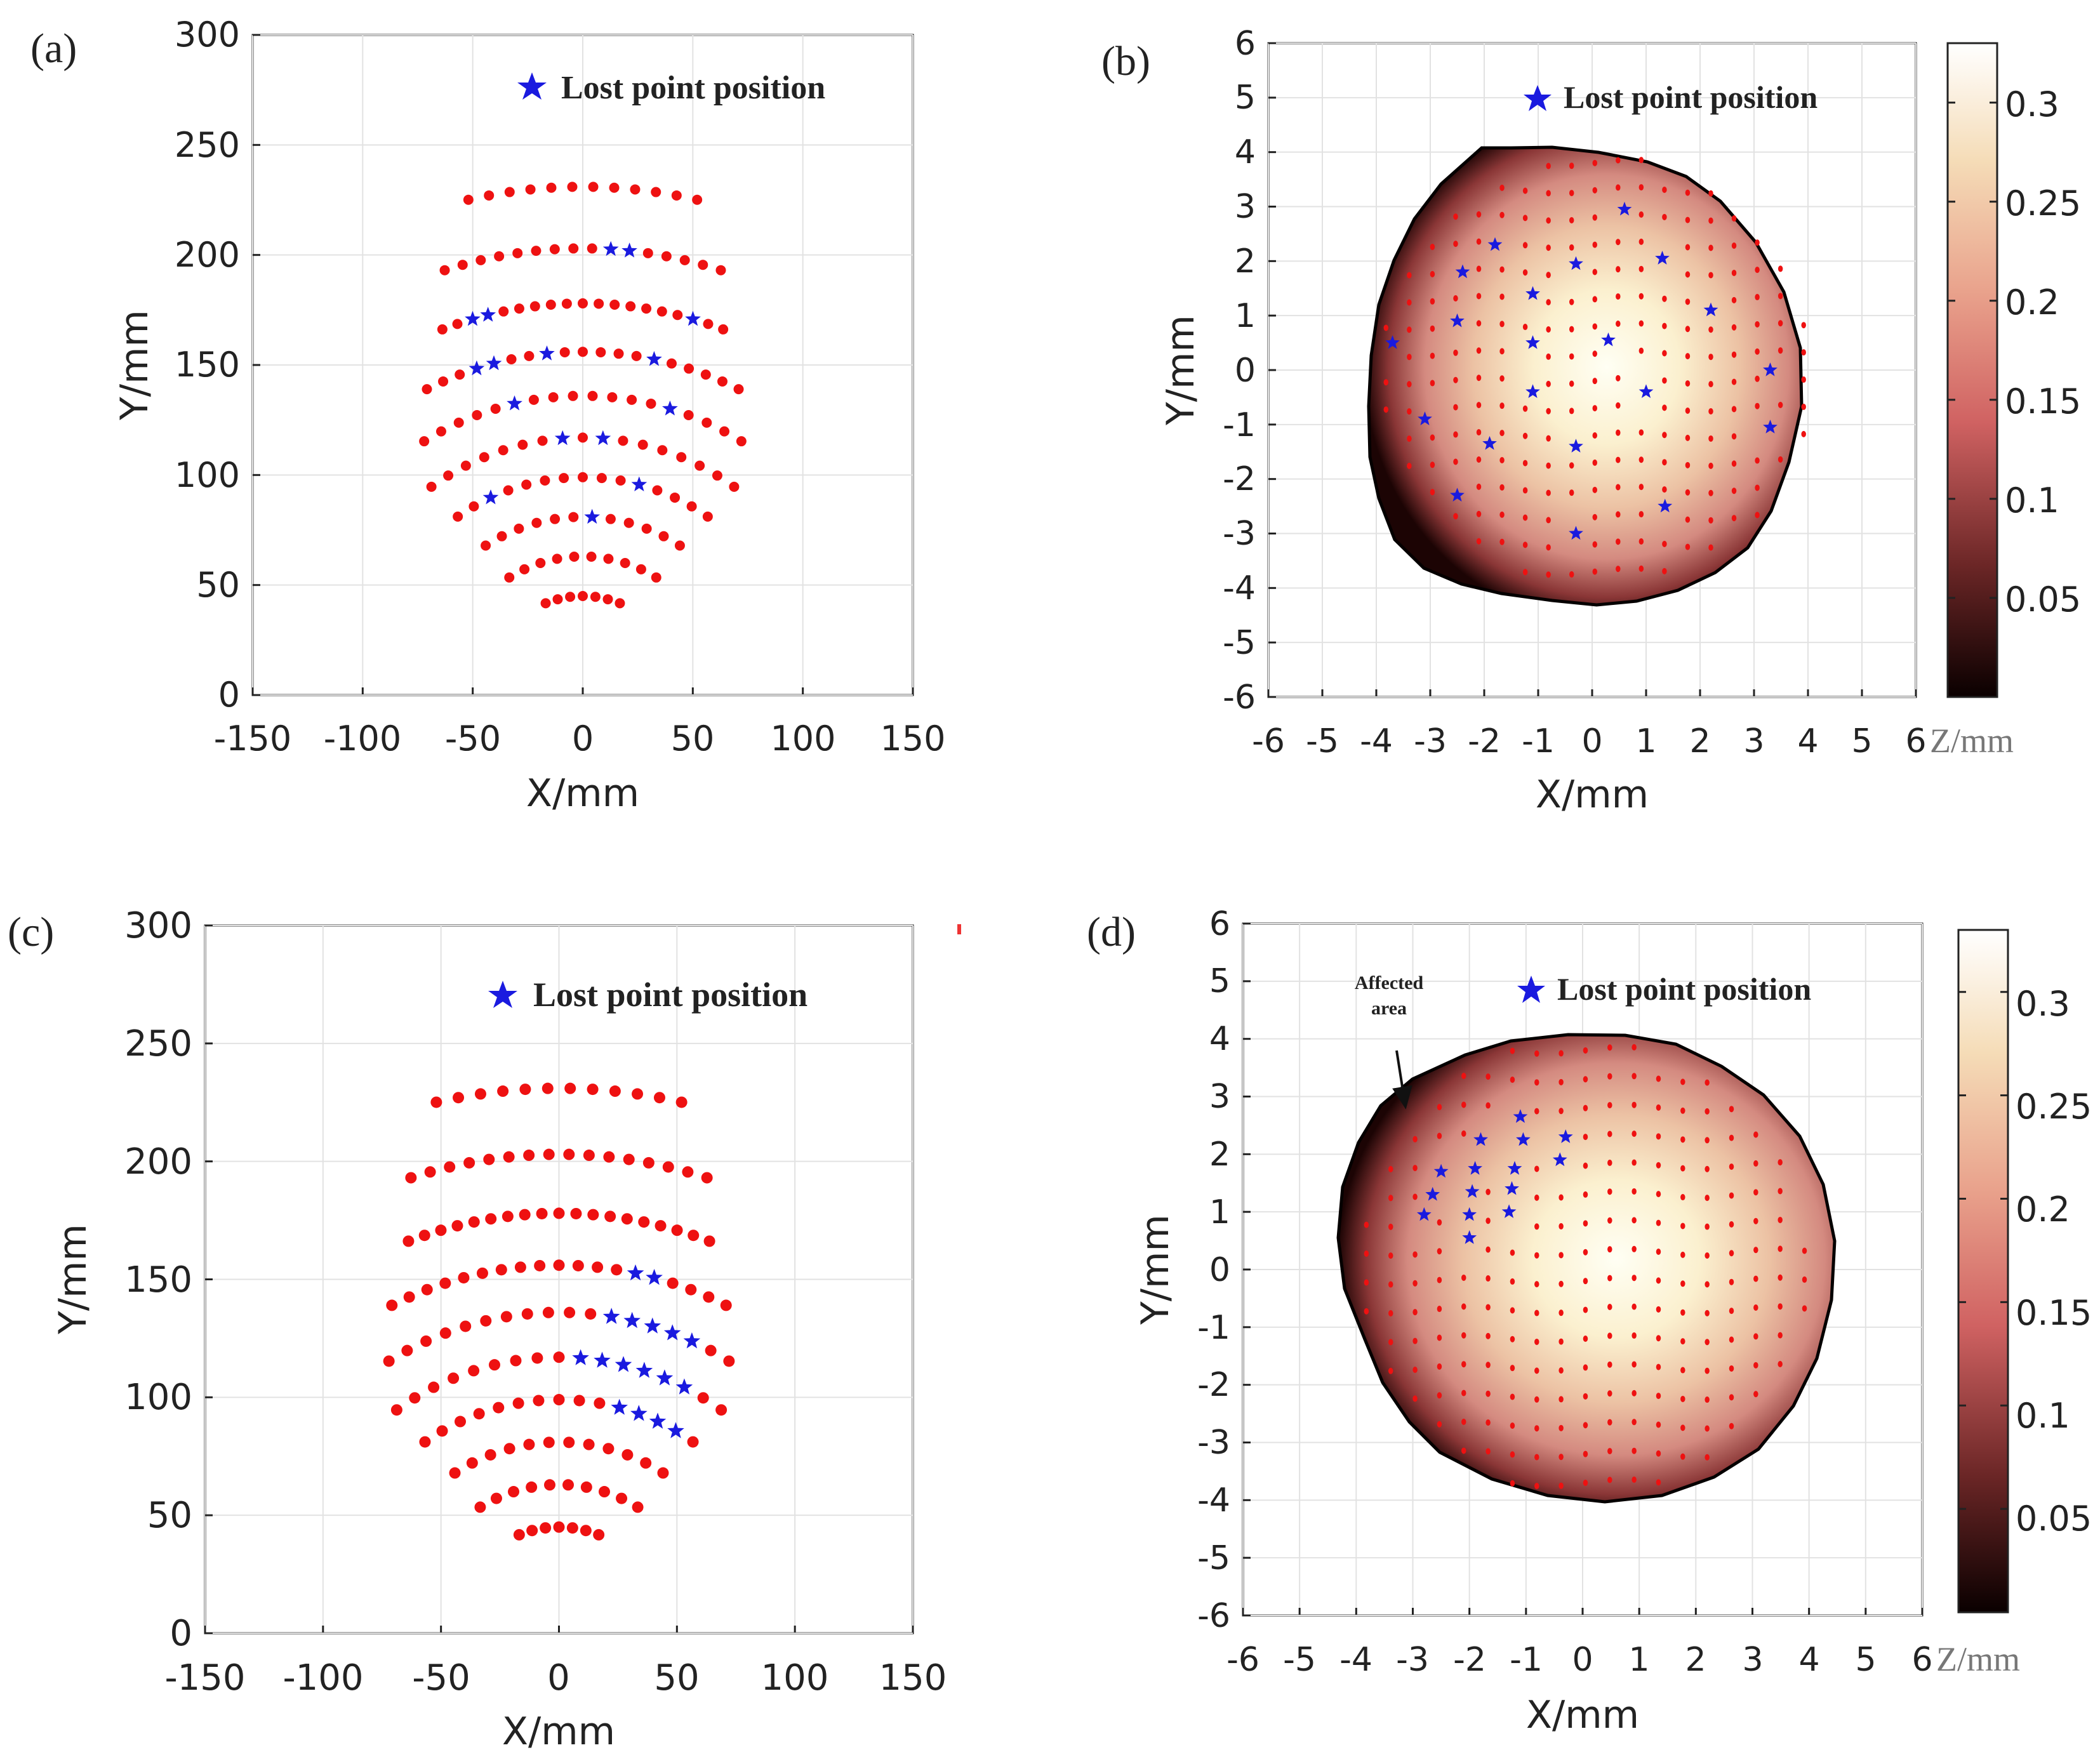 The width and height of the screenshot is (2100, 1757). What do you see at coordinates (1972, 370) in the screenshot?
I see `colorbar-gradient` at bounding box center [1972, 370].